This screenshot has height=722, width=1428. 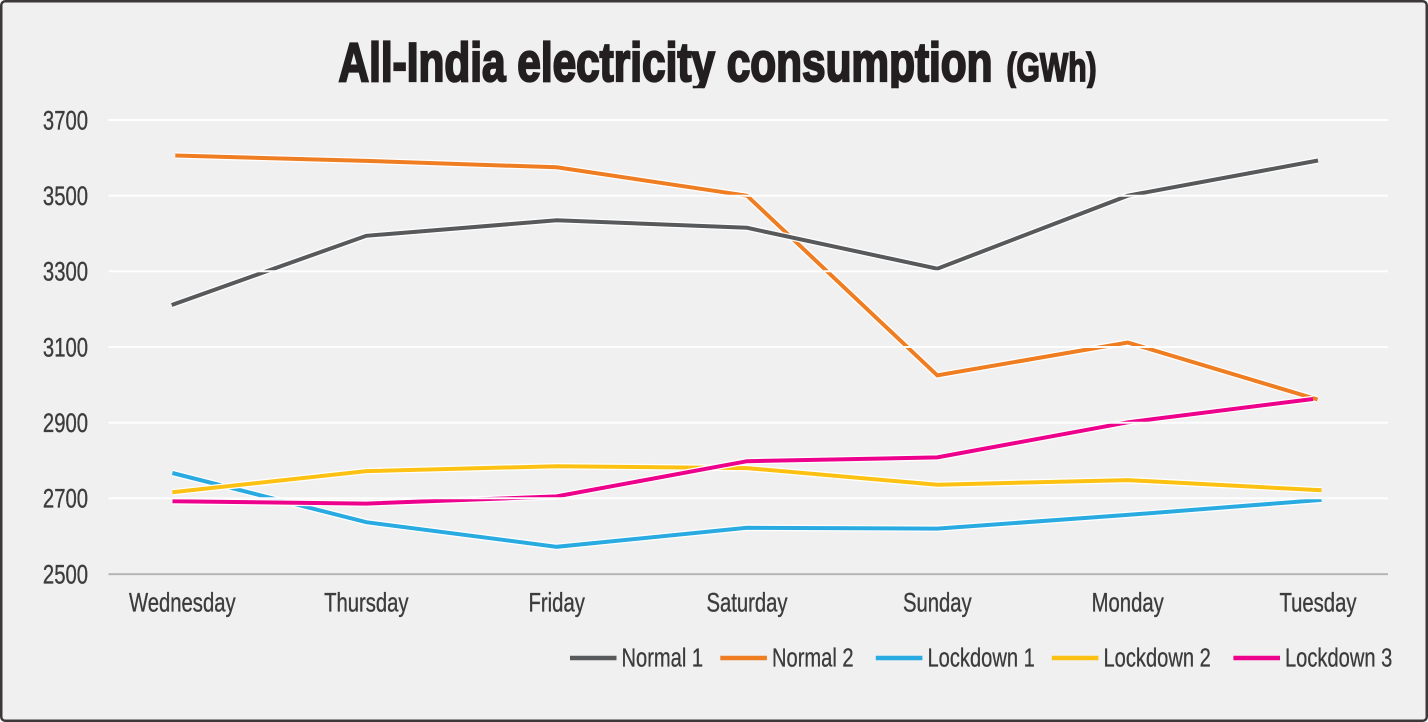 I want to click on svg-text: 2500, so click(x=65, y=574).